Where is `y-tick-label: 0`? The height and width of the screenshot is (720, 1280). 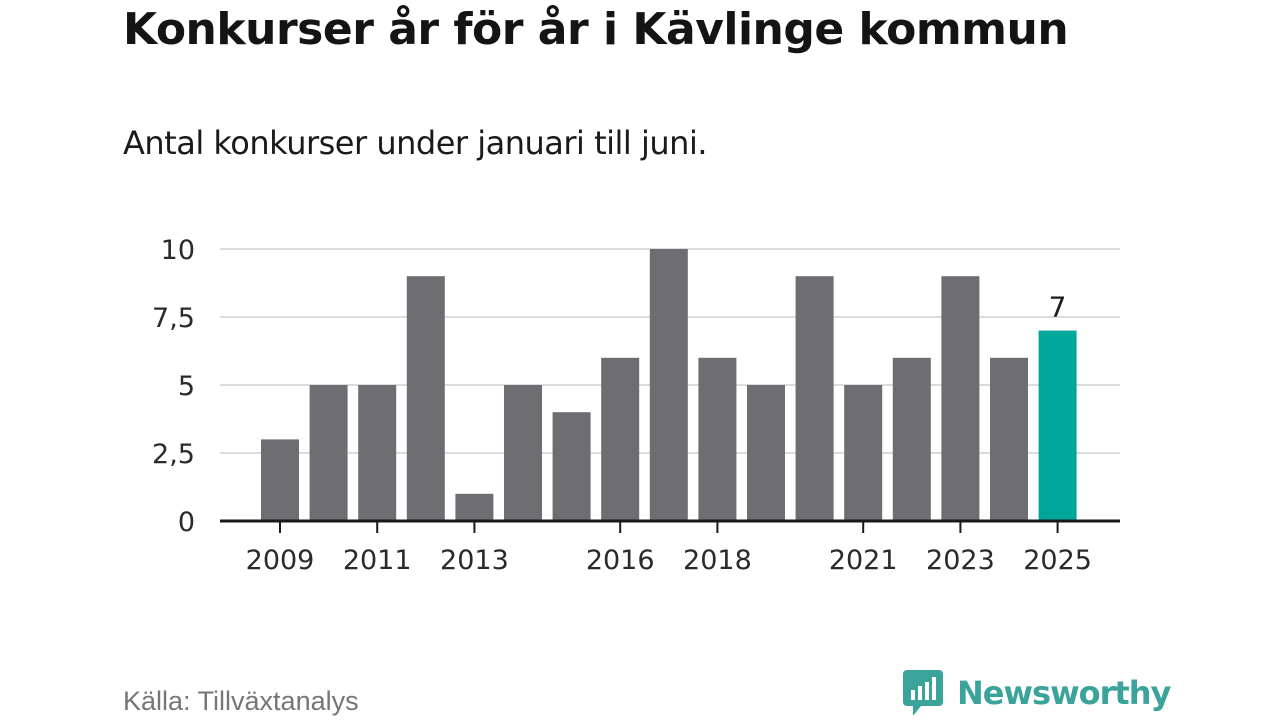
y-tick-label: 0 is located at coordinates (186, 522).